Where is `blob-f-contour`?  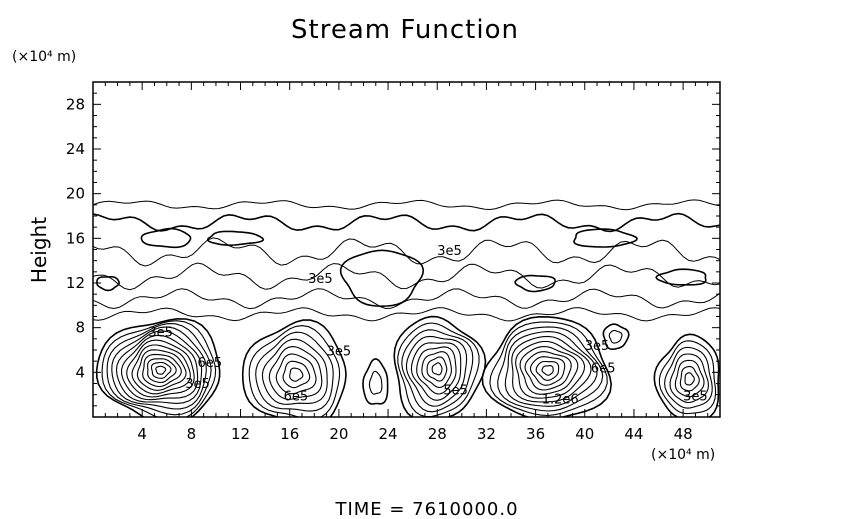 blob-f-contour is located at coordinates (681, 277).